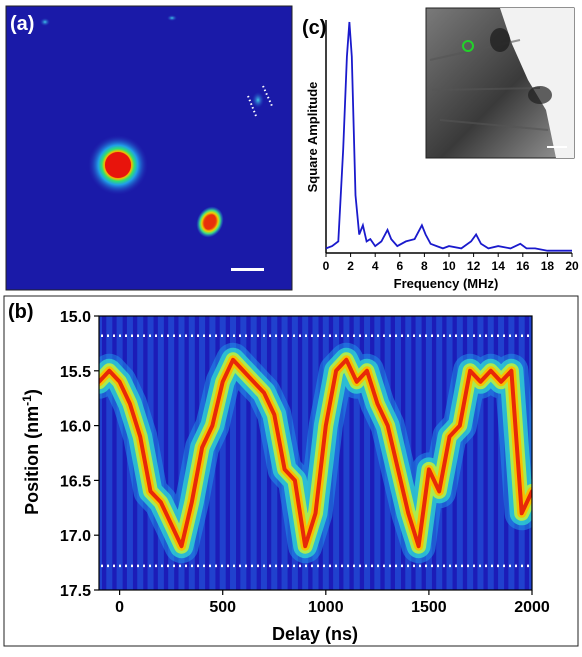  I want to click on b-y-tick-label: 16.5, so click(75, 481).